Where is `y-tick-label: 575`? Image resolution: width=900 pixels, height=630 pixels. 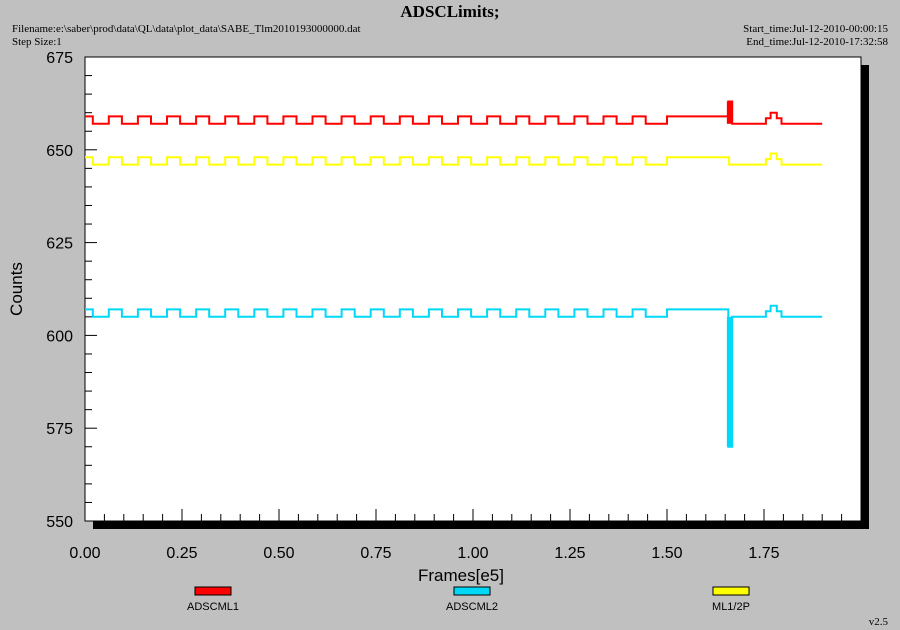 y-tick-label: 575 is located at coordinates (59, 429).